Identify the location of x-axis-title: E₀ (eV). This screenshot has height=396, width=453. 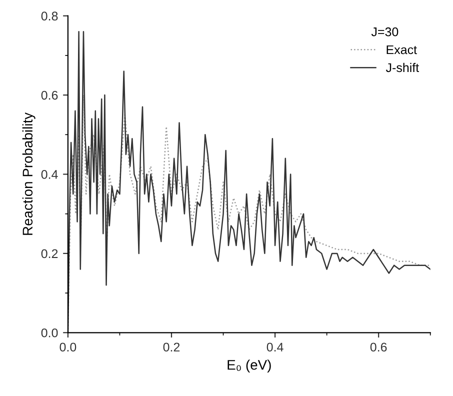
(249, 366).